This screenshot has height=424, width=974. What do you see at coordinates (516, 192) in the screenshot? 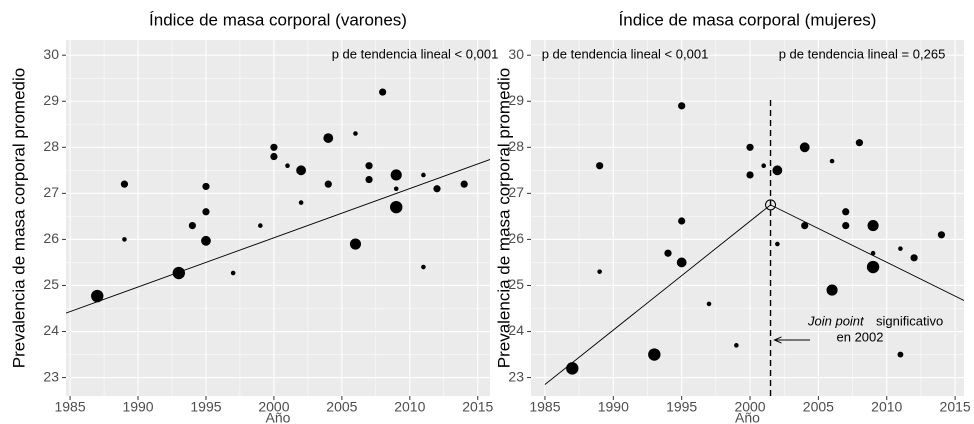
I see `y-tick-label: 27` at bounding box center [516, 192].